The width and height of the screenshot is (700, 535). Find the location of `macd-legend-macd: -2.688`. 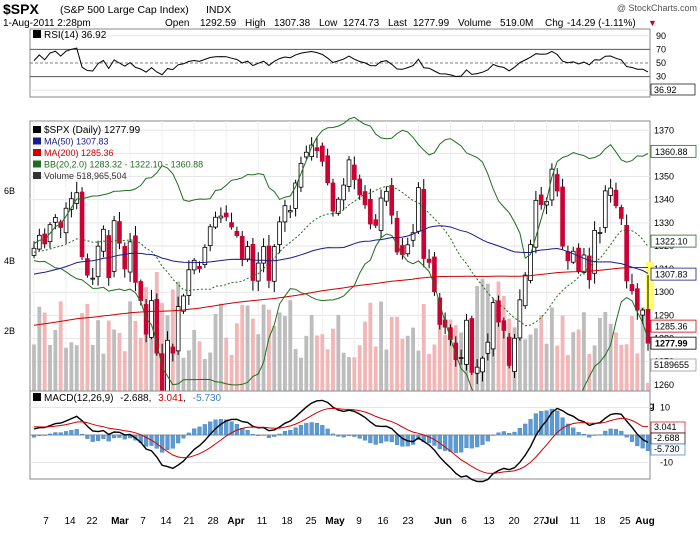

macd-legend-macd: -2.688 is located at coordinates (134, 398).